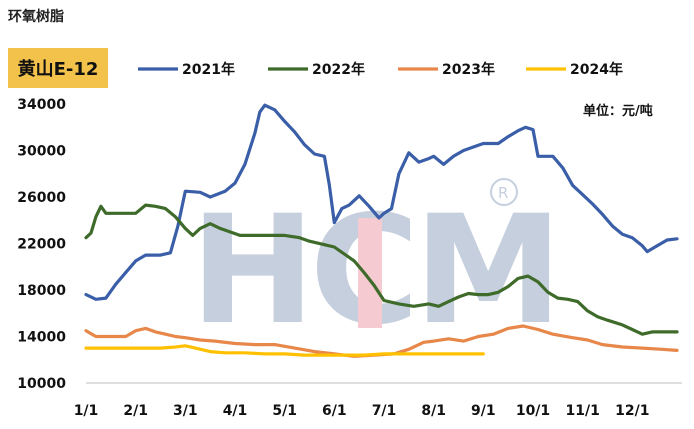 Image resolution: width=694 pixels, height=429 pixels. What do you see at coordinates (582, 411) in the screenshot?
I see `x-tick-label: 11/1` at bounding box center [582, 411].